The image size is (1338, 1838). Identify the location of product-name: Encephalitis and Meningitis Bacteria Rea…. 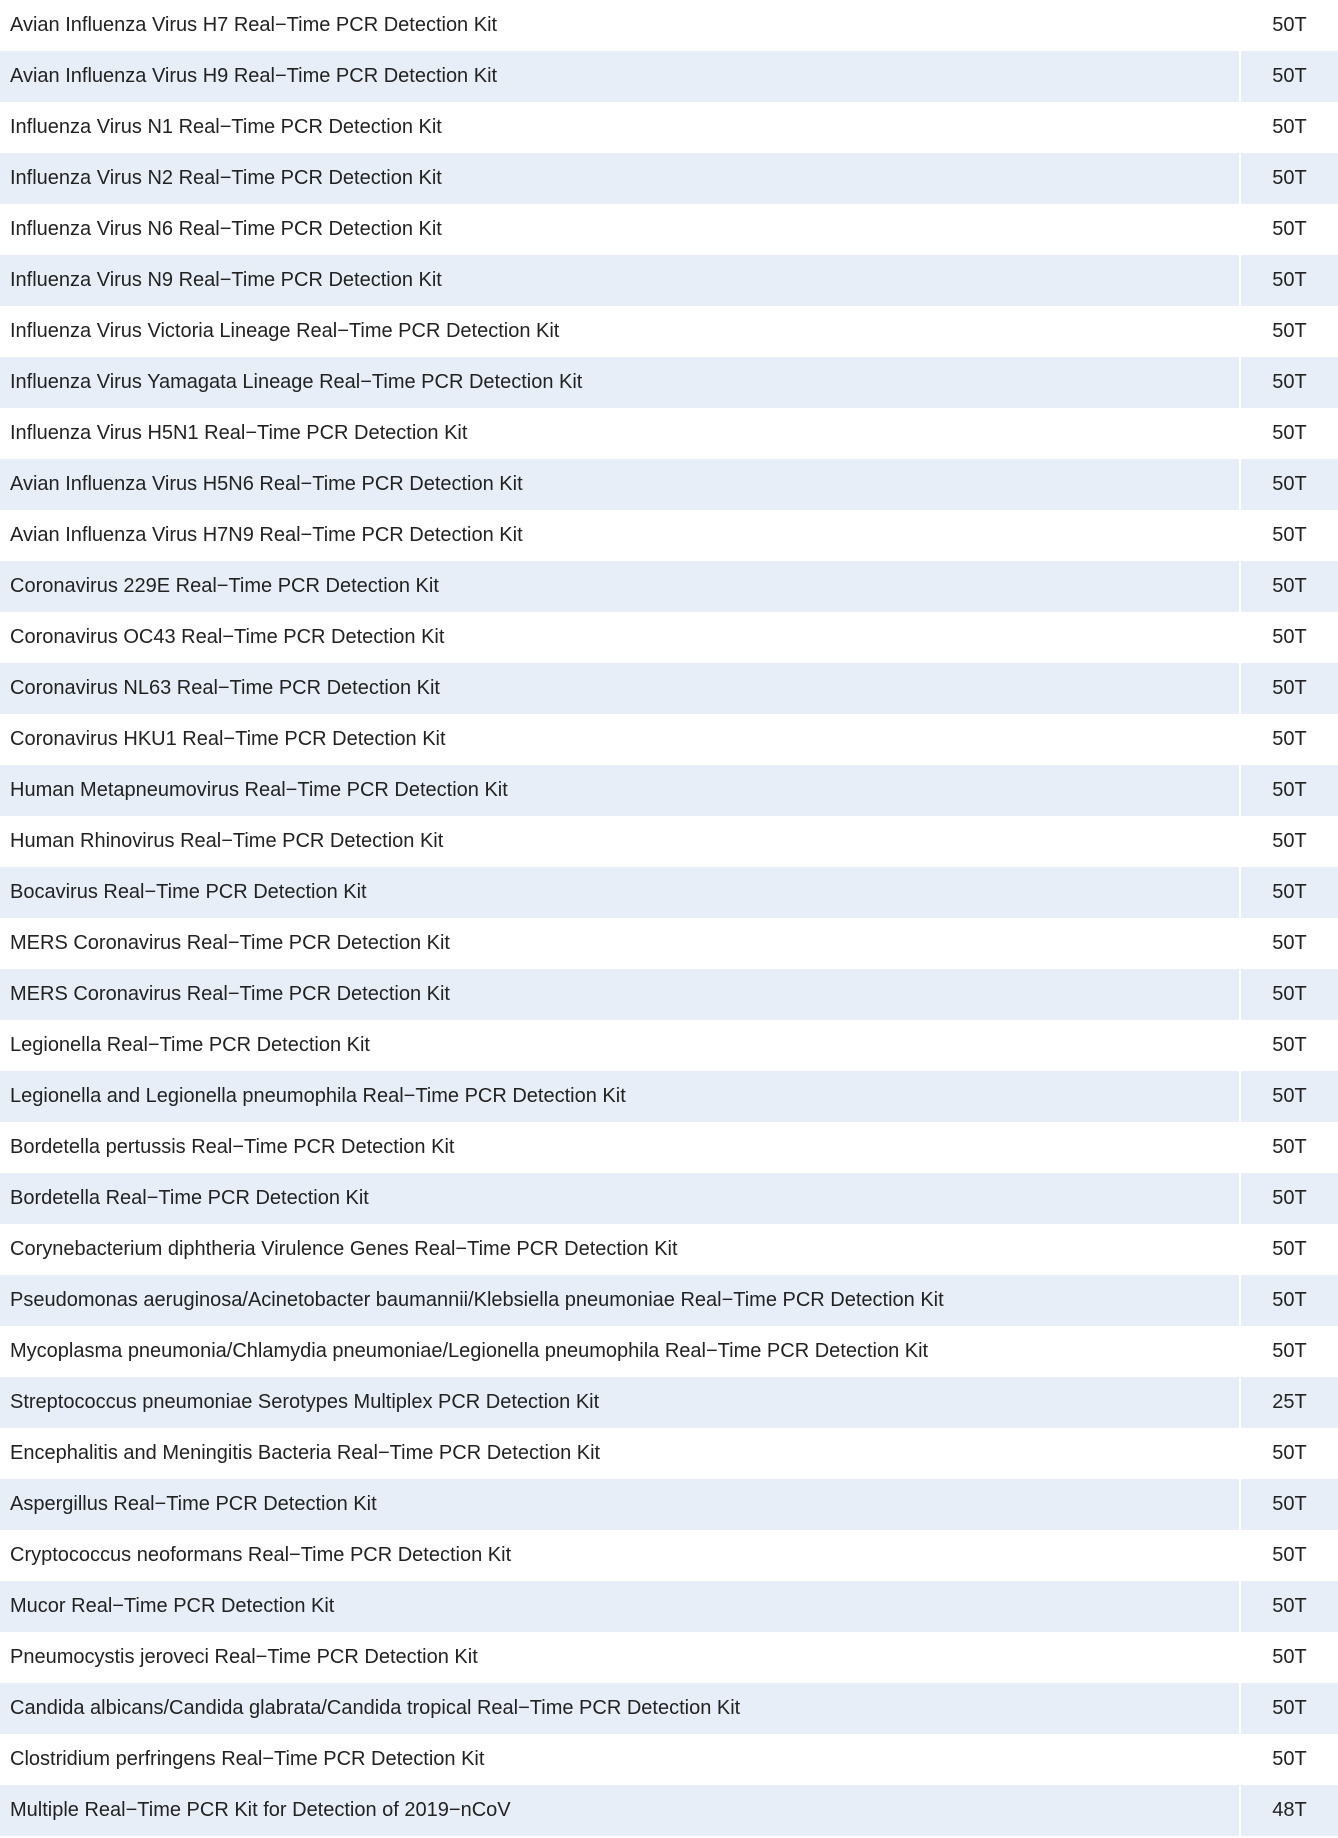
(305, 1453).